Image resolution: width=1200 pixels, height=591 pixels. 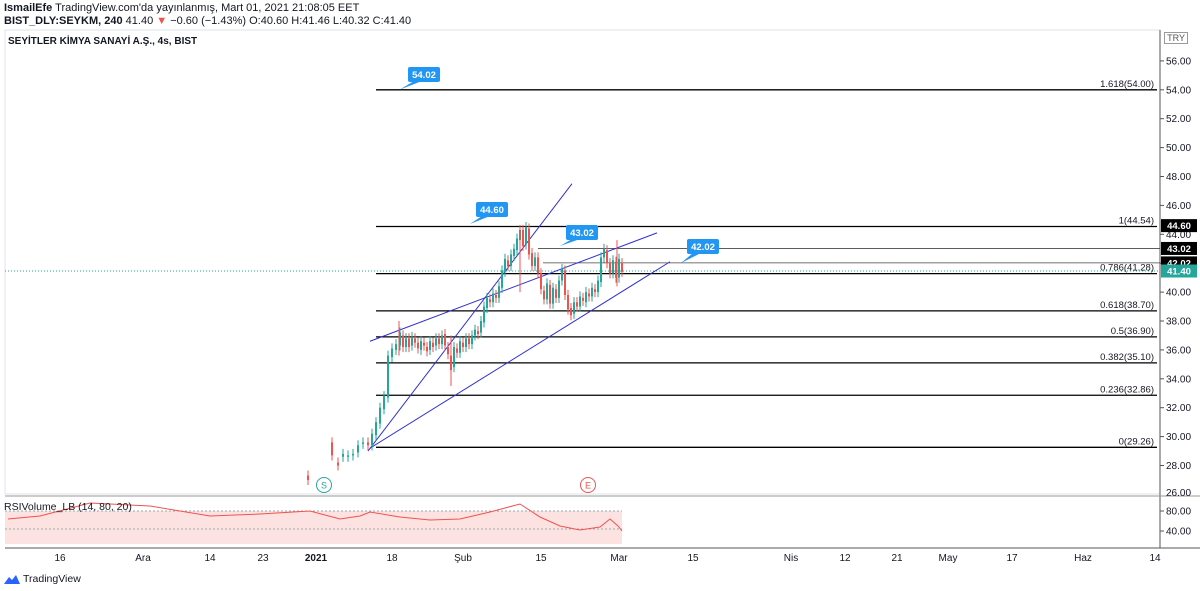 What do you see at coordinates (63, 21) in the screenshot?
I see `symbol-name: BIST_DLY:SEYKM, 240` at bounding box center [63, 21].